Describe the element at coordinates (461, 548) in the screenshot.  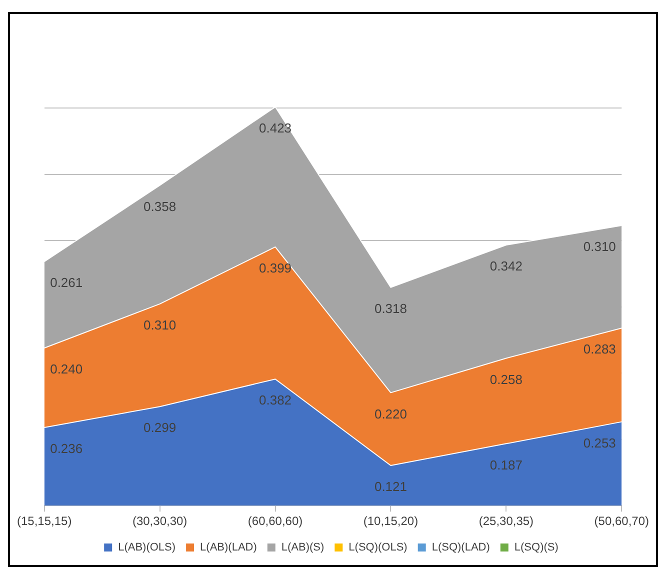
I see `legend-label: L(SQ)(LAD)` at that location.